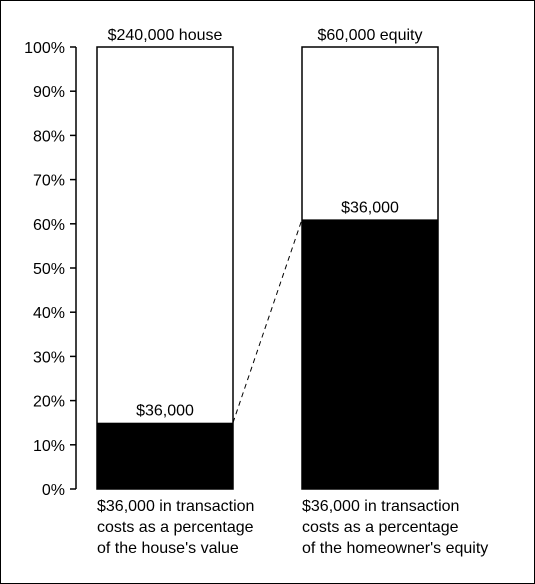 The height and width of the screenshot is (584, 535). I want to click on y-tick-label: 50%, so click(49, 269).